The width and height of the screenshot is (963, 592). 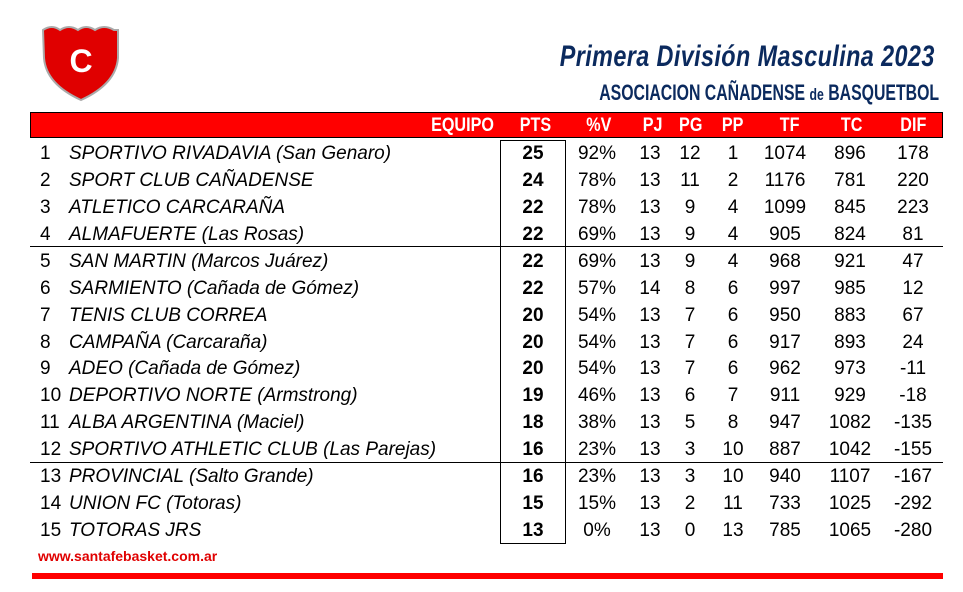 What do you see at coordinates (187, 234) in the screenshot?
I see `team-name: ALMAFUERTE (Las Rosas)` at bounding box center [187, 234].